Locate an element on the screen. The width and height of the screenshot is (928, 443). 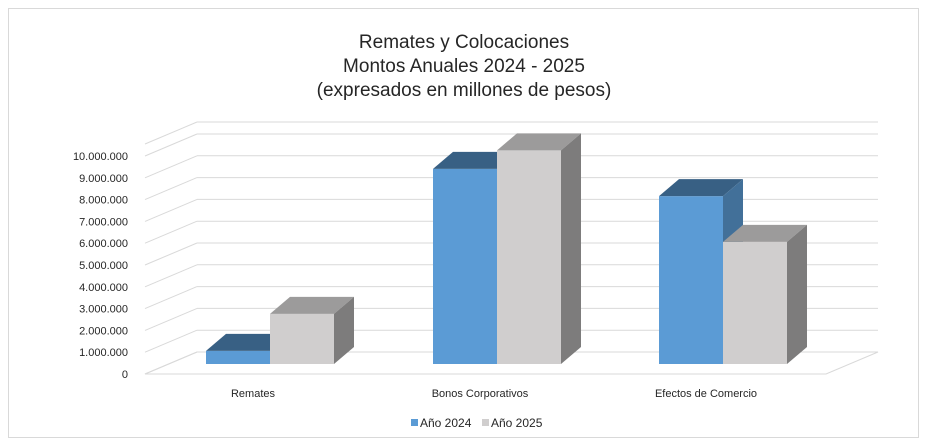
legend-label: Año 2025 is located at coordinates (517, 423).